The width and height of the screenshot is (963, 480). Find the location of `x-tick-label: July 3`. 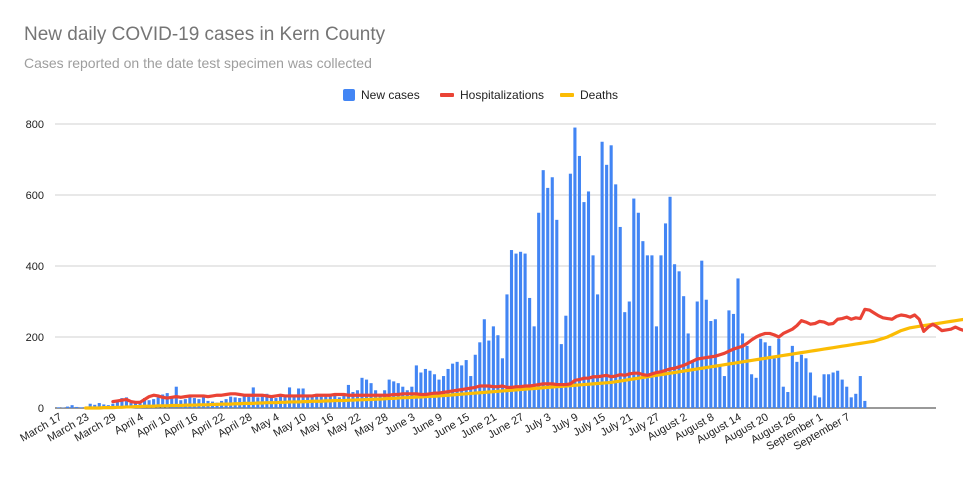

x-tick-label: July 3 is located at coordinates (537, 423).